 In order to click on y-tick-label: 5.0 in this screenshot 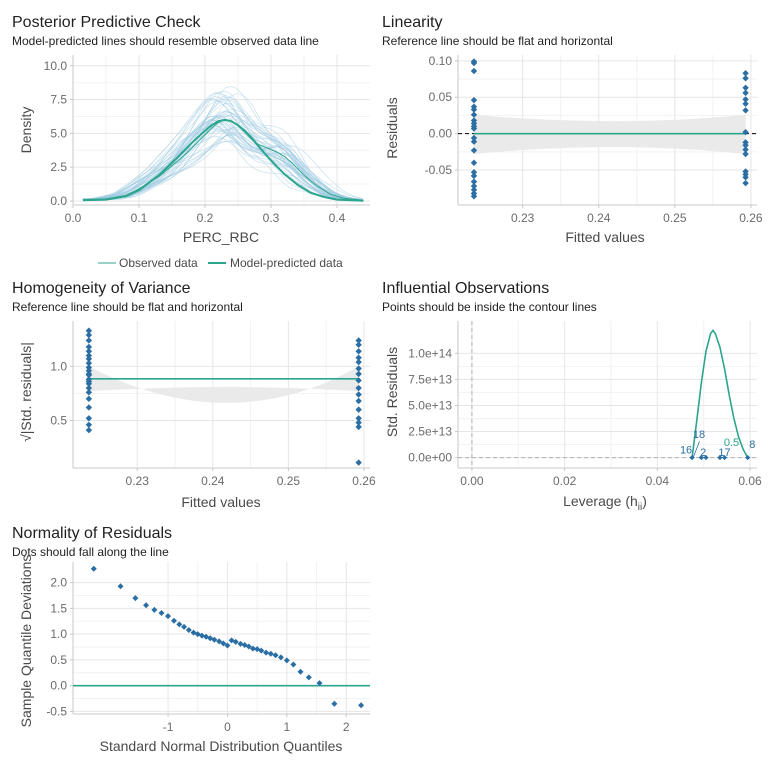, I will do `click(58, 133)`.